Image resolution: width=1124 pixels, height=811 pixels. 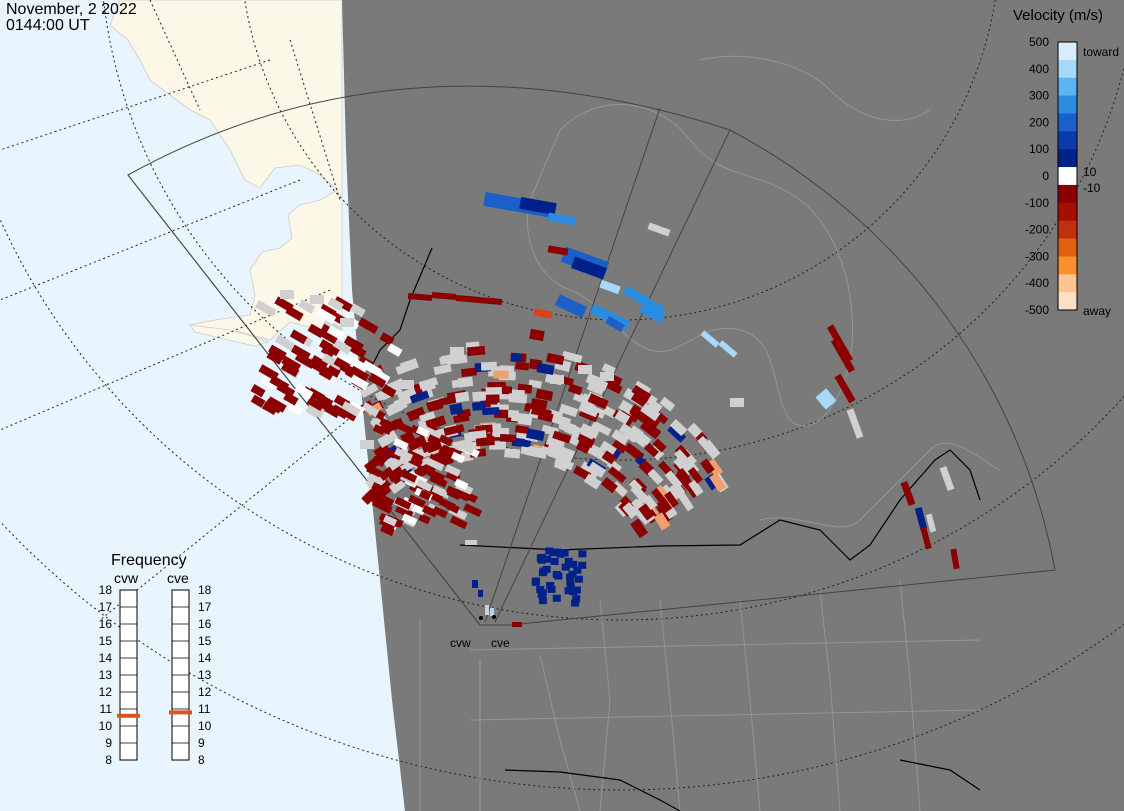 What do you see at coordinates (1097, 311) in the screenshot?
I see `colorbar-away-label: away` at bounding box center [1097, 311].